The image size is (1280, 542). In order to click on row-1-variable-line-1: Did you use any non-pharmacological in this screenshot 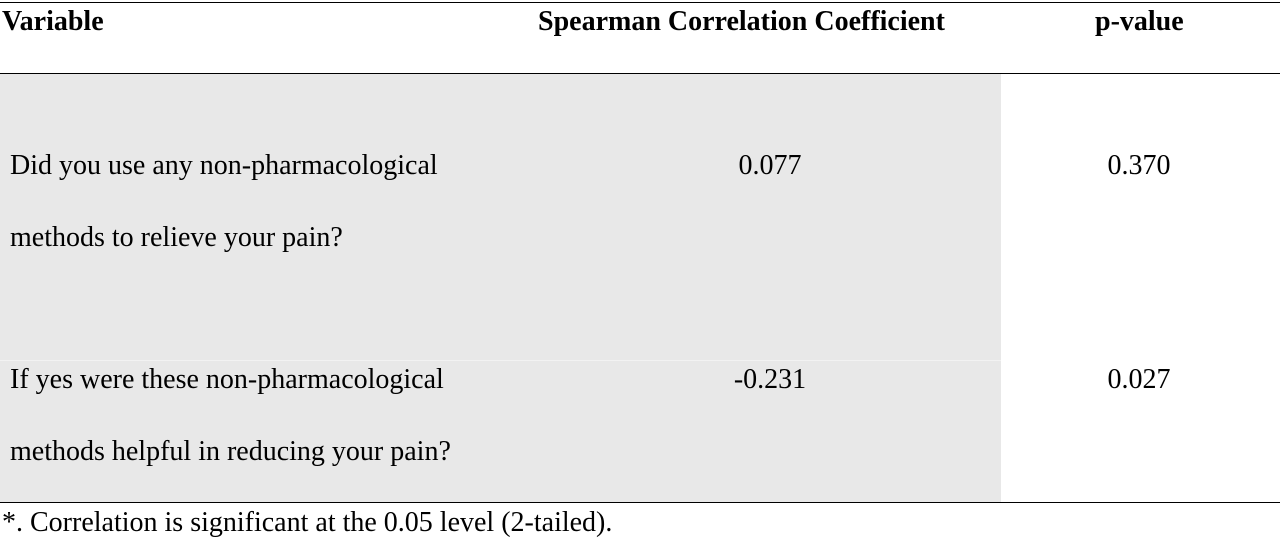, I will do `click(224, 165)`.